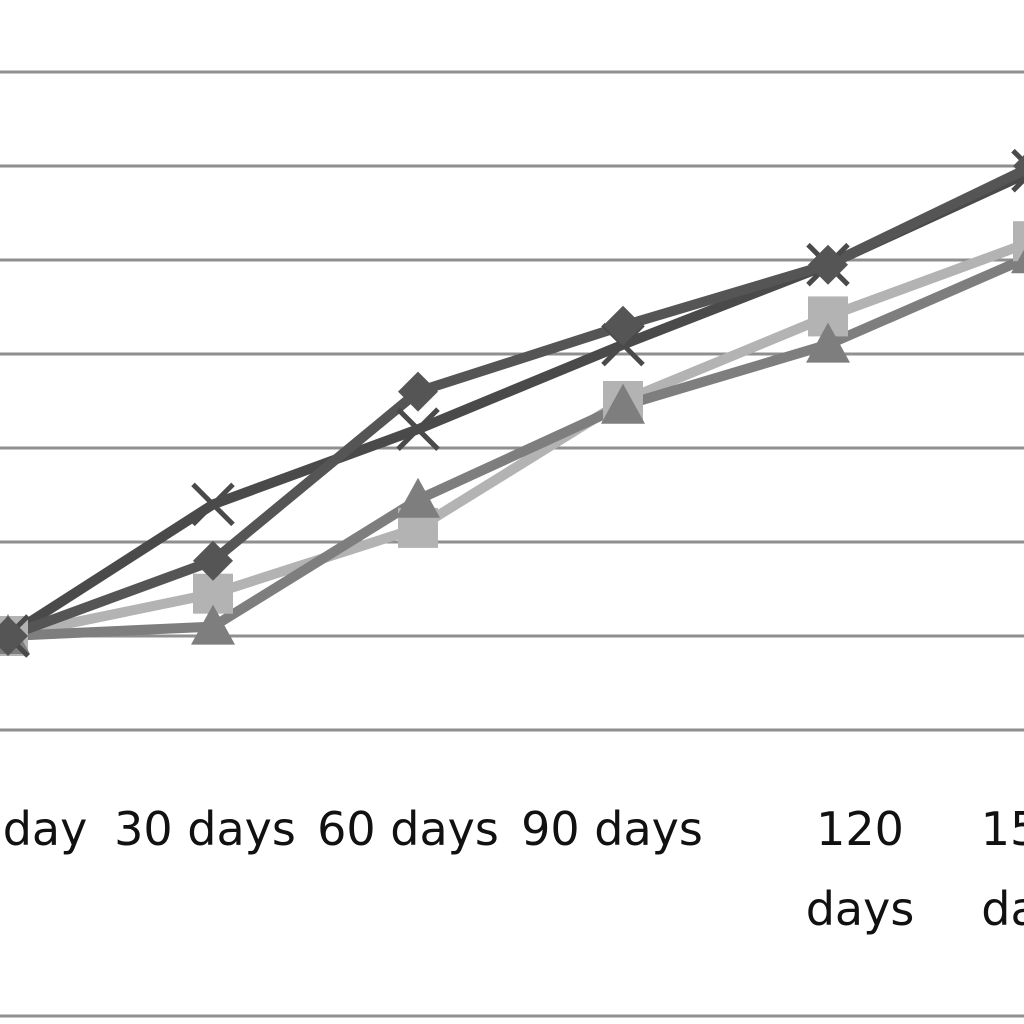 The image size is (1024, 1024). I want to click on square-marker, so click(1018, 241).